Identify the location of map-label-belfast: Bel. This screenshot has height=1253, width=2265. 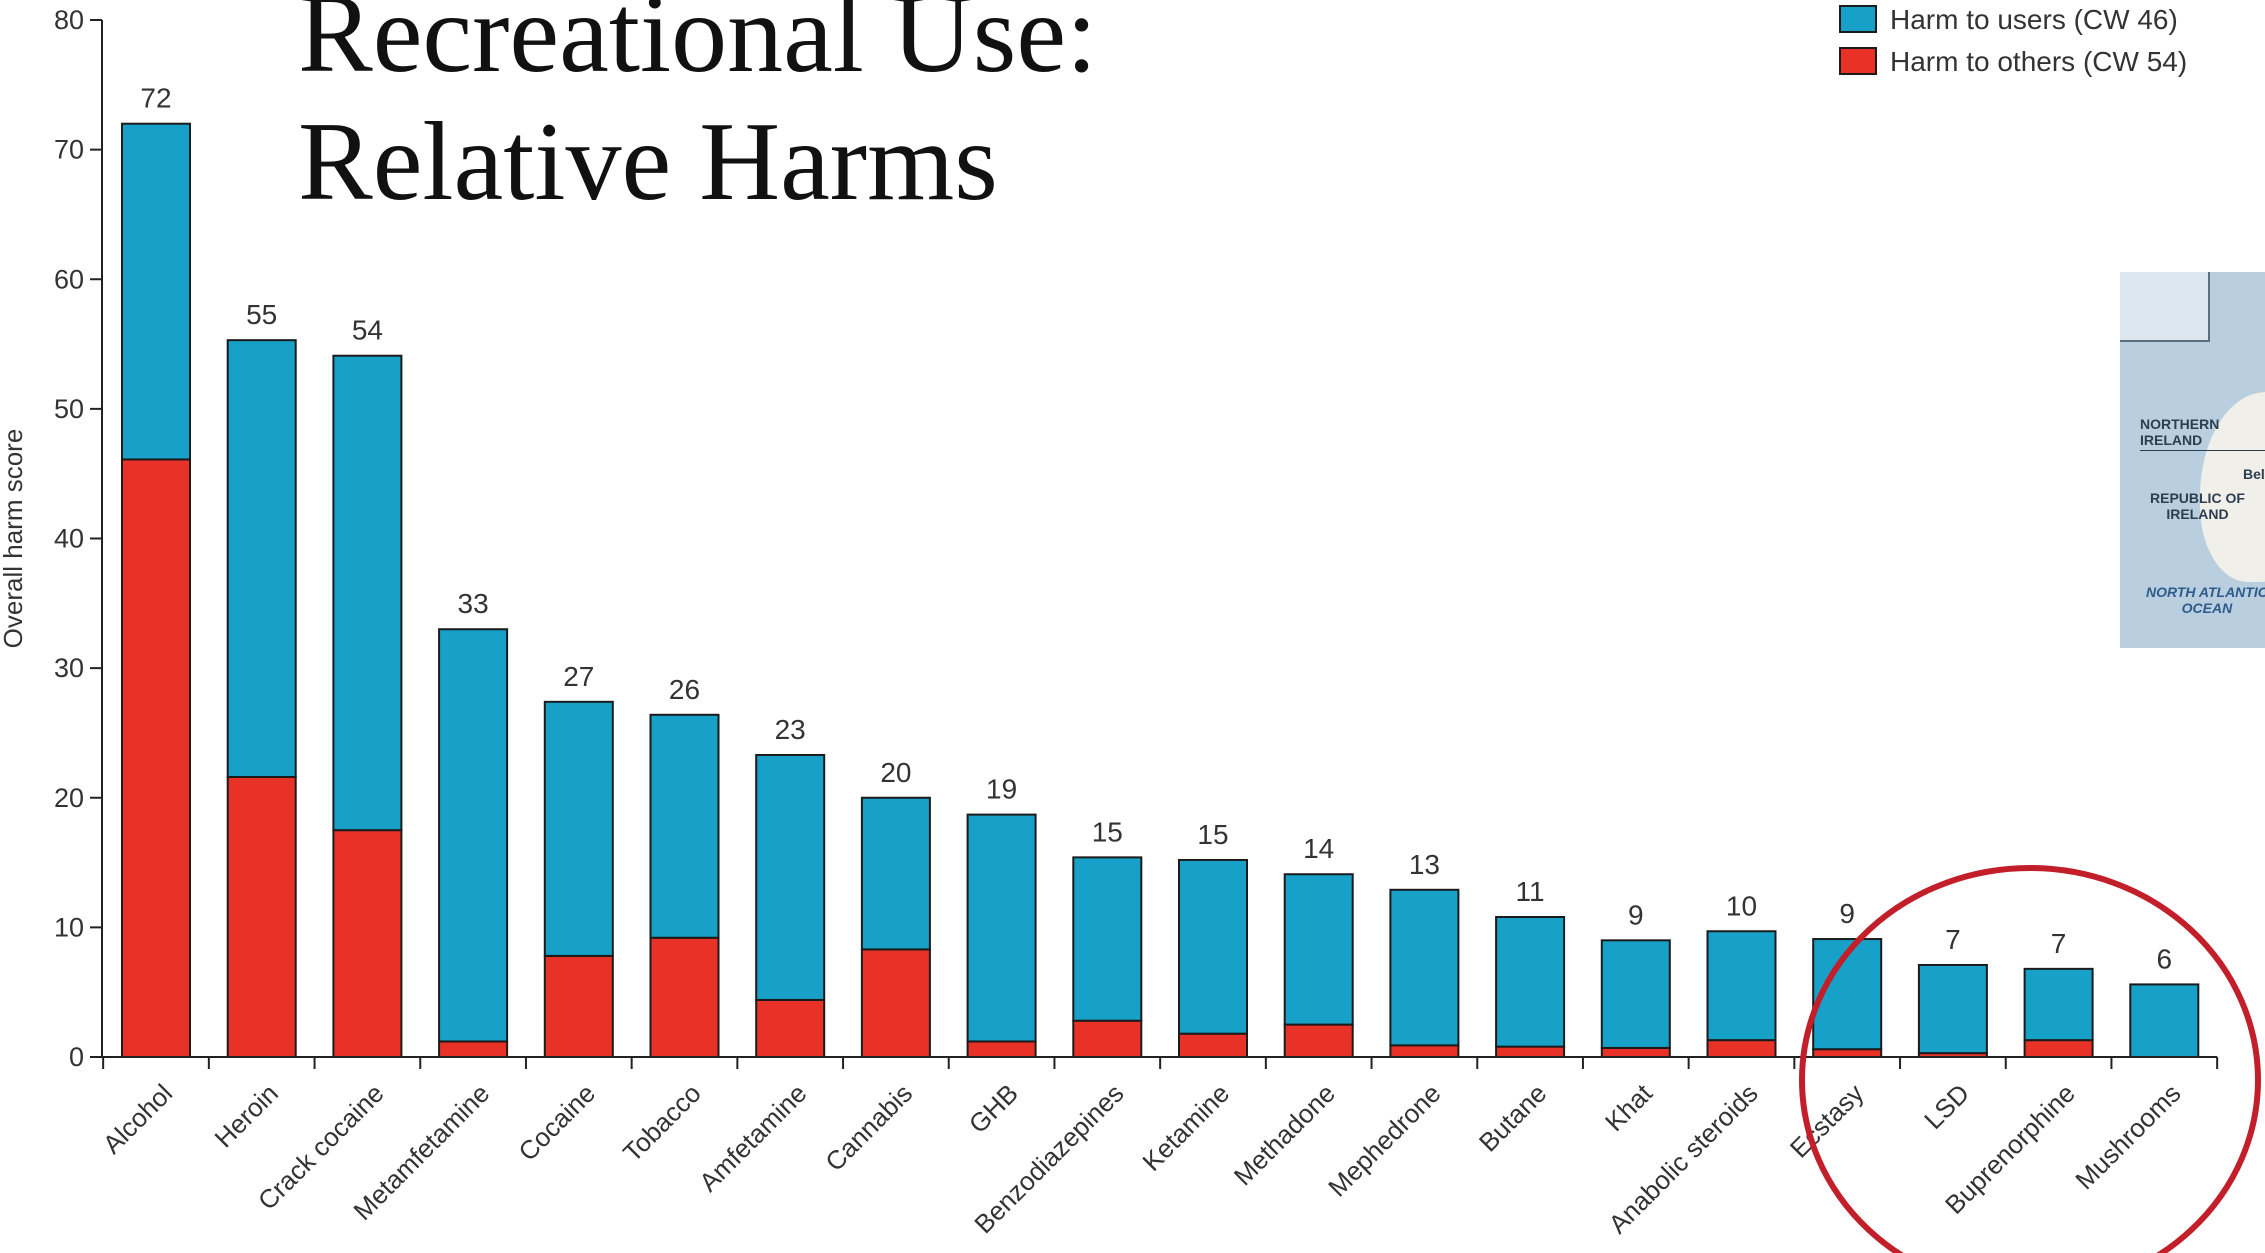
(2254, 474).